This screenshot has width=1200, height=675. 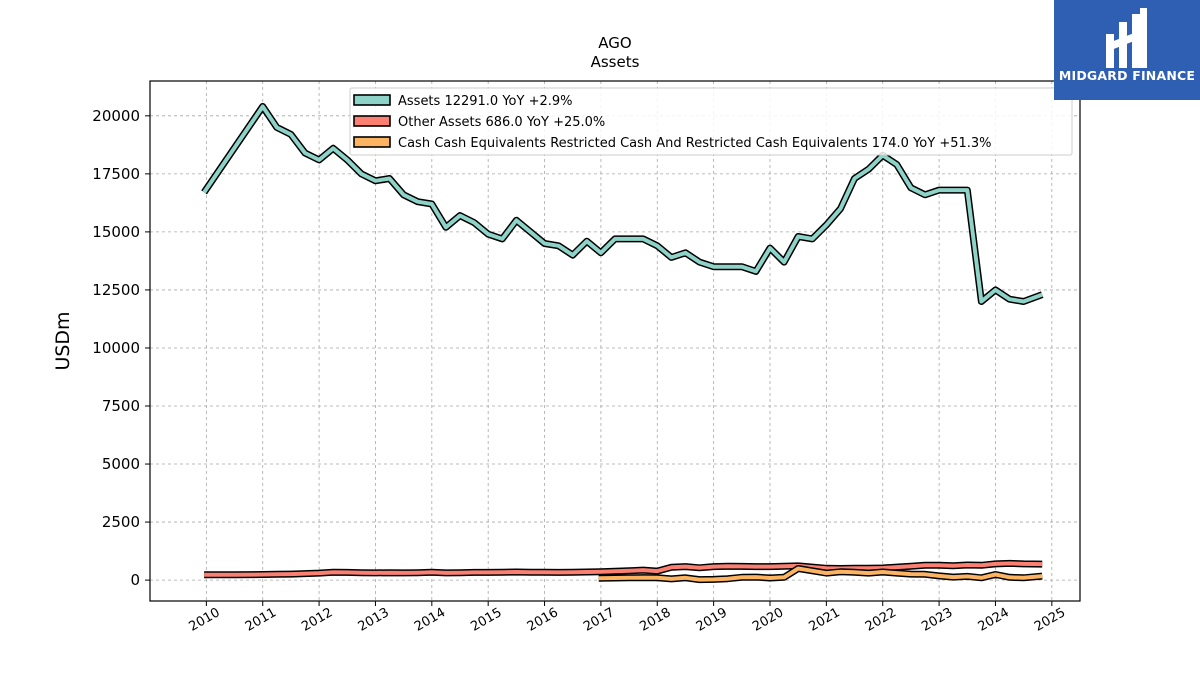 What do you see at coordinates (712, 620) in the screenshot?
I see `x-tick-label: 2019` at bounding box center [712, 620].